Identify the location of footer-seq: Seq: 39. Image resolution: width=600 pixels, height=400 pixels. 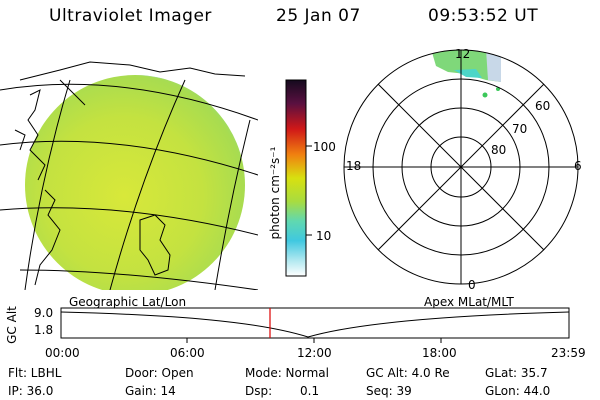
(389, 391).